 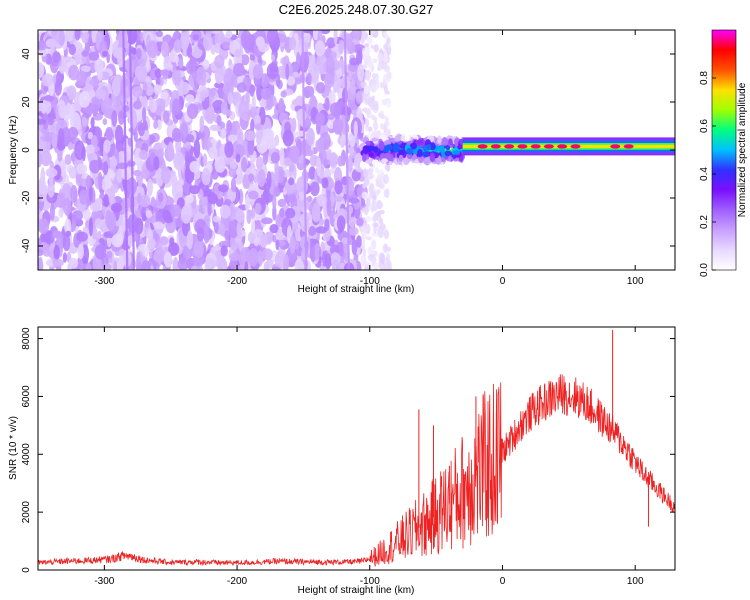 I want to click on x-tick-label: -200, so click(x=237, y=281).